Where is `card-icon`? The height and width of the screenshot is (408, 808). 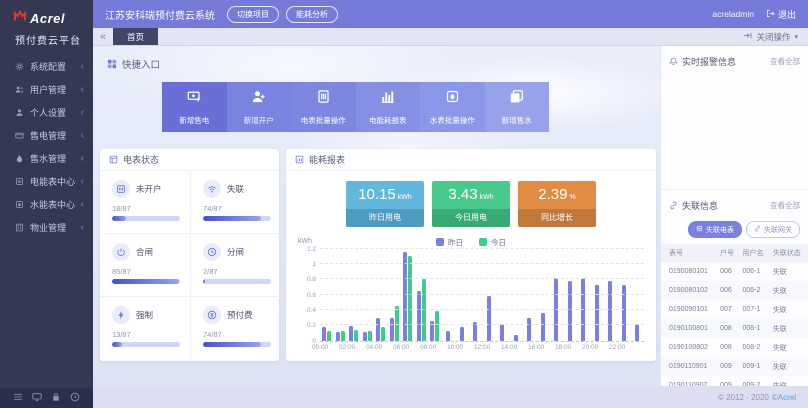
card-icon is located at coordinates (19, 135).